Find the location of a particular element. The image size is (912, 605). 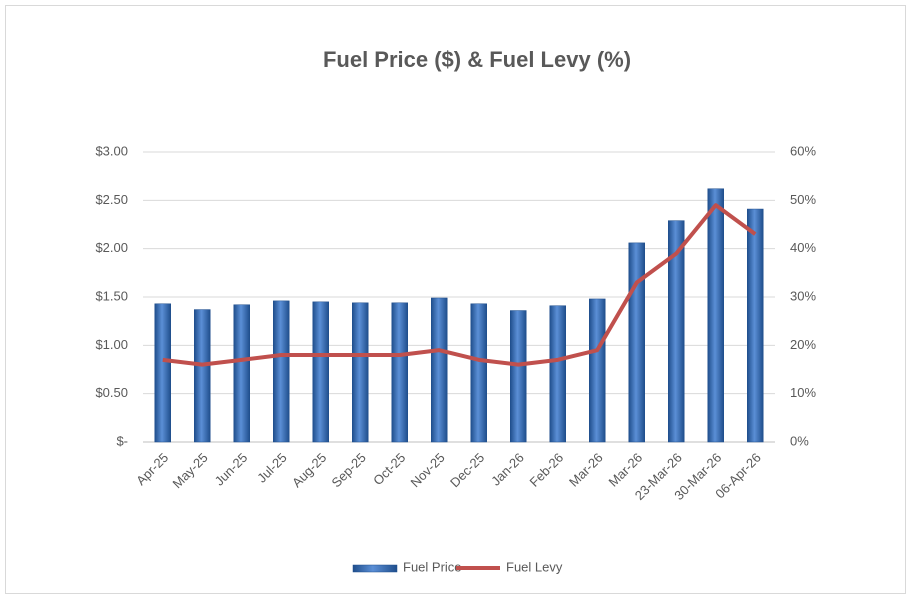

legend-label: Fuel Levy is located at coordinates (534, 566).